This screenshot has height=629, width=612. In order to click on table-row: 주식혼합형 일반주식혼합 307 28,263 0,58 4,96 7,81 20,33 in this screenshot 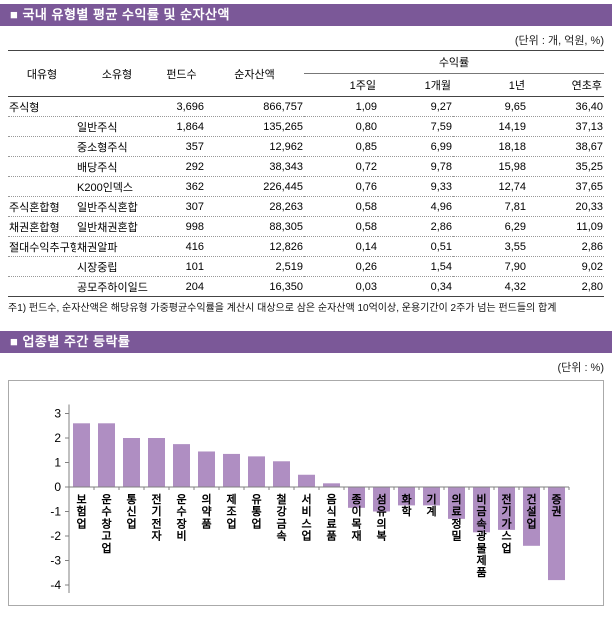, I will do `click(306, 206)`.